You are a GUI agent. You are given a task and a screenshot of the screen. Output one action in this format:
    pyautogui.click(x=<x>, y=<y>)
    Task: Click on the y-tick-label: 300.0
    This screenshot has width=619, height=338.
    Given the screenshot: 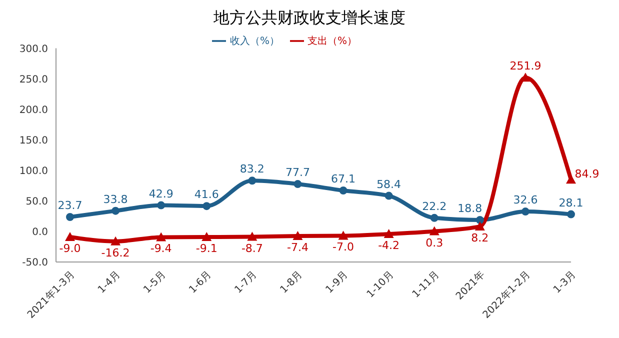 What is the action you would take?
    pyautogui.click(x=33, y=49)
    